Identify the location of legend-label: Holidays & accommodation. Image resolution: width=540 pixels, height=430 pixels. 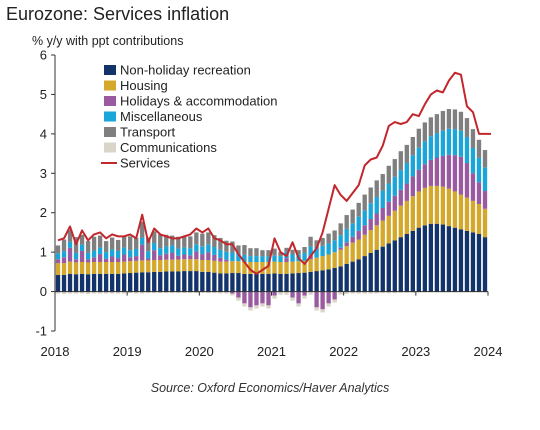
(199, 101).